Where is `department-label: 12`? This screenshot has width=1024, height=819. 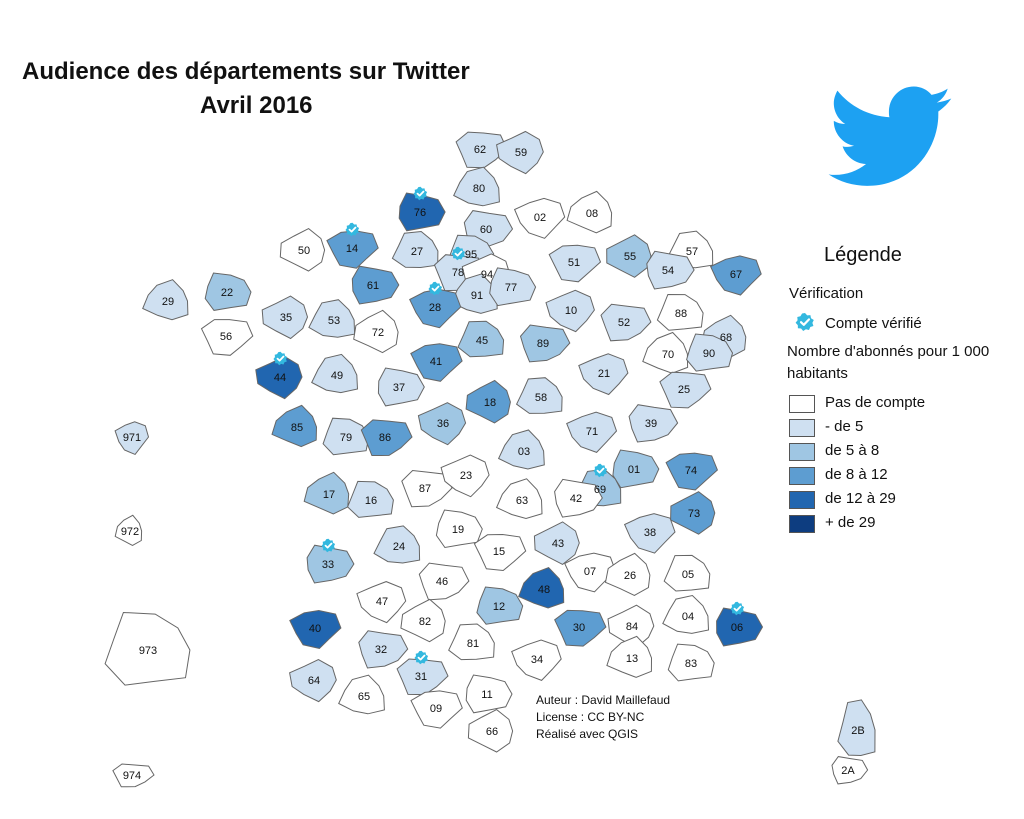
department-label: 12 is located at coordinates (499, 607).